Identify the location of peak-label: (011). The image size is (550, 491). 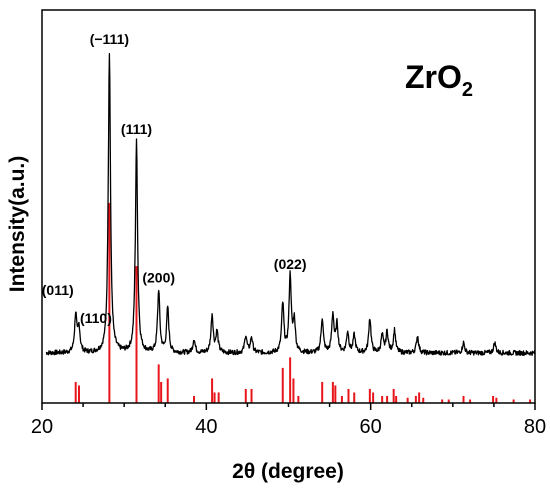
(58, 290).